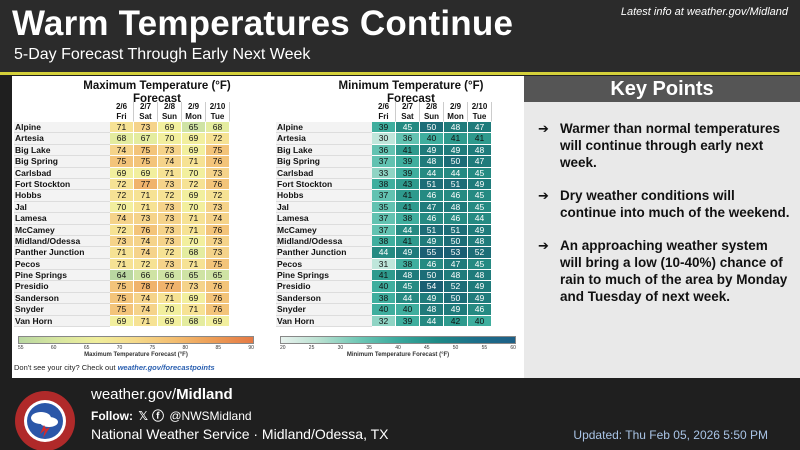 The width and height of the screenshot is (800, 450). What do you see at coordinates (263, 23) in the screenshot?
I see `page-title: Warm Temperatures Continue` at bounding box center [263, 23].